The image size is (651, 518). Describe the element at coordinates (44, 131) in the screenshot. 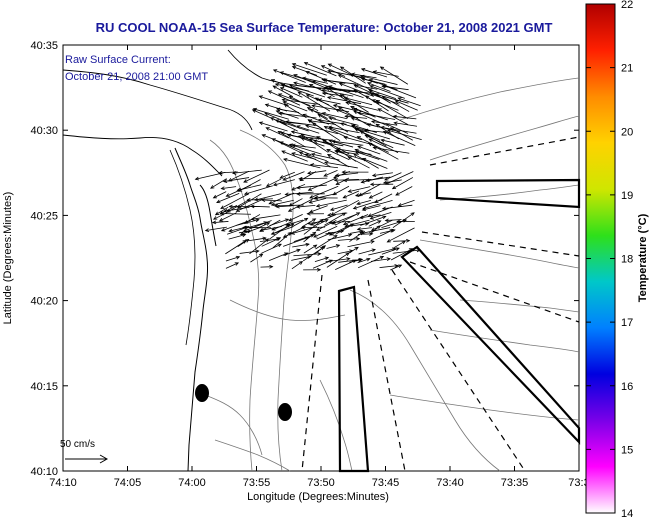

I see `y-tick-label: 40:30` at that location.